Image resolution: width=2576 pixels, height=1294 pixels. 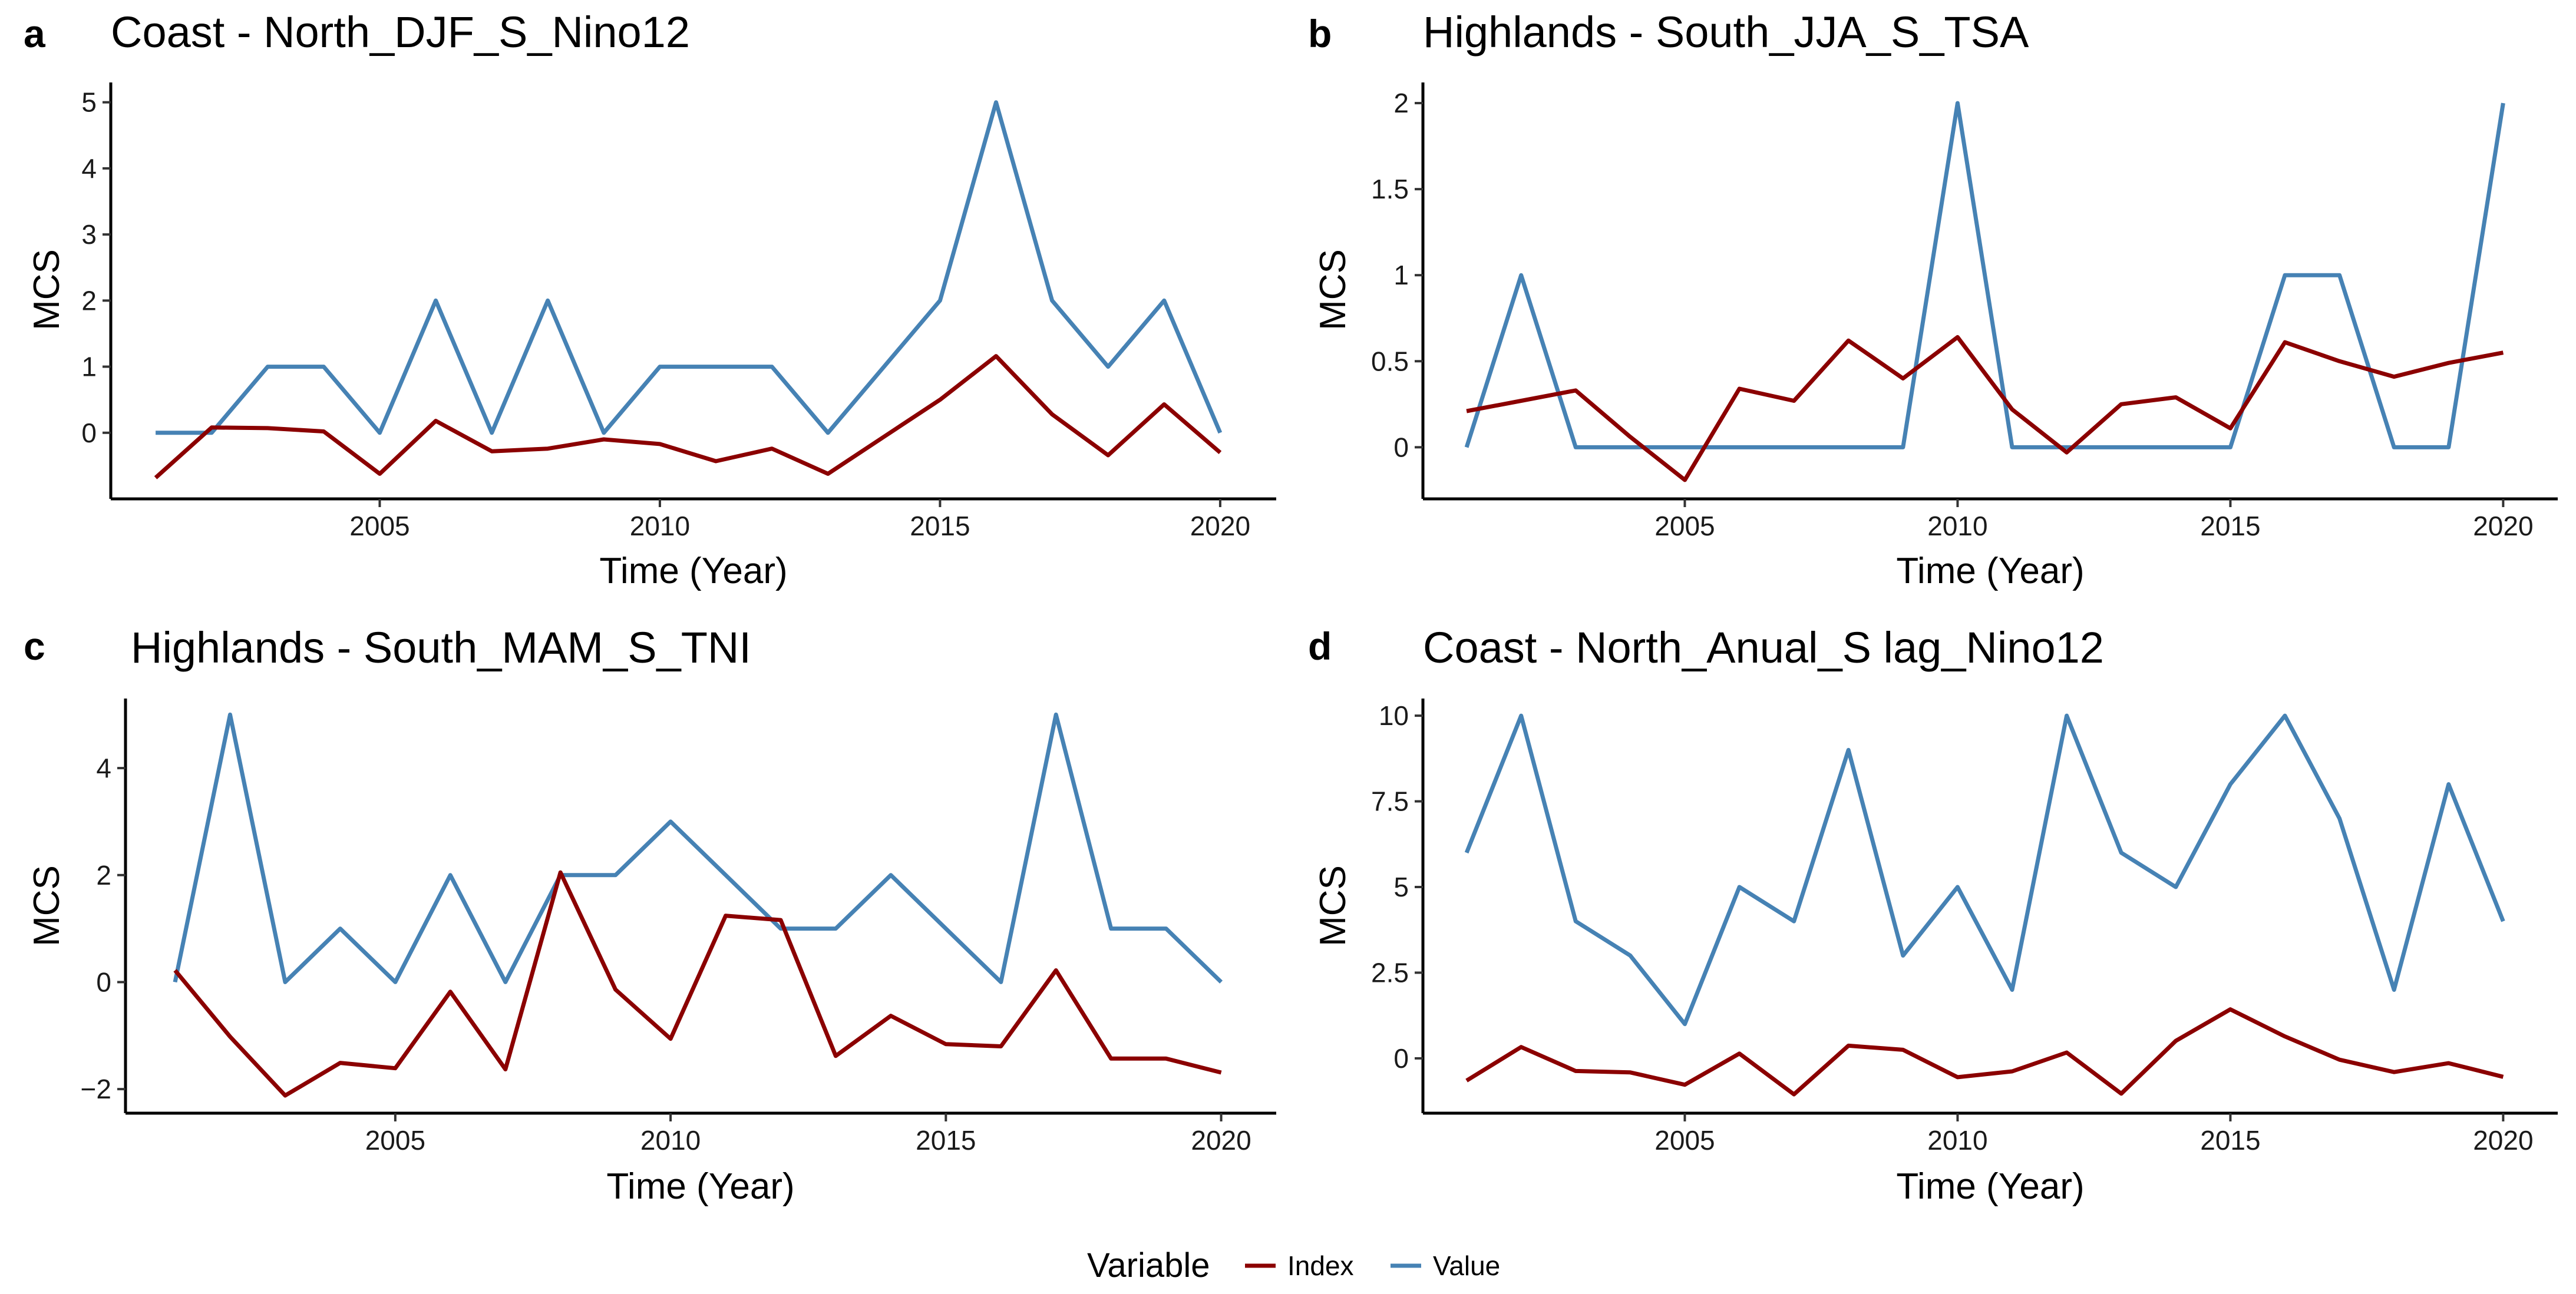 I want to click on x-tick-label-a: 2015, so click(x=940, y=526).